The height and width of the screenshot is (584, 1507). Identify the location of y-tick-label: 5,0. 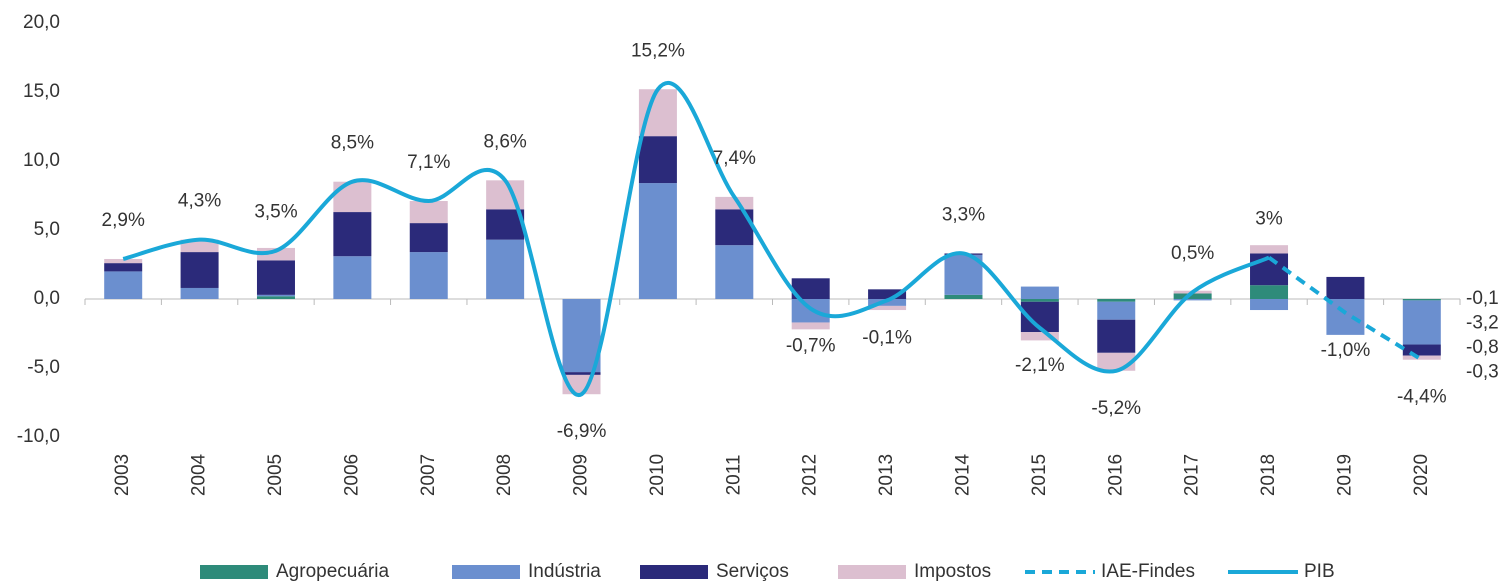
(47, 229).